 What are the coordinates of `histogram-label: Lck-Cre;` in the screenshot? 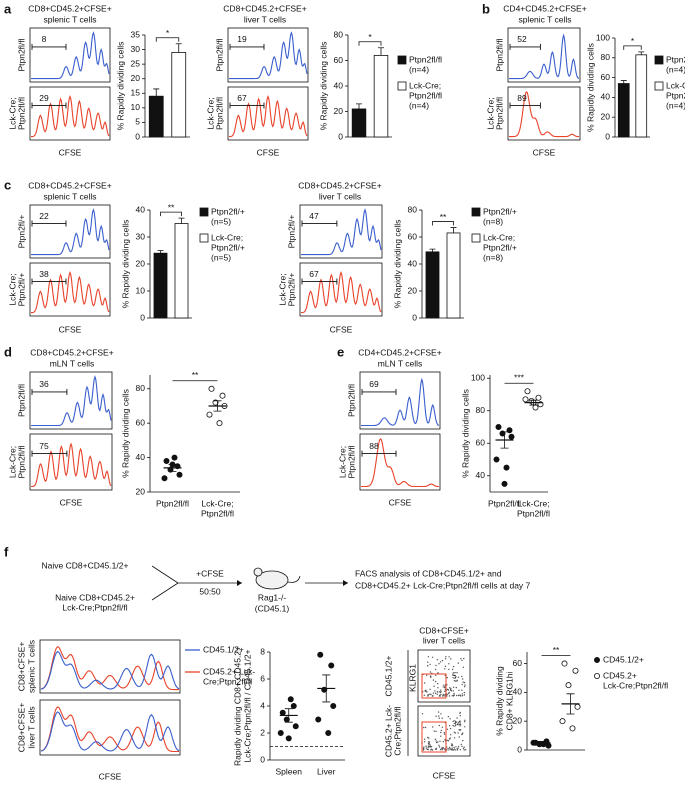 It's located at (210, 113).